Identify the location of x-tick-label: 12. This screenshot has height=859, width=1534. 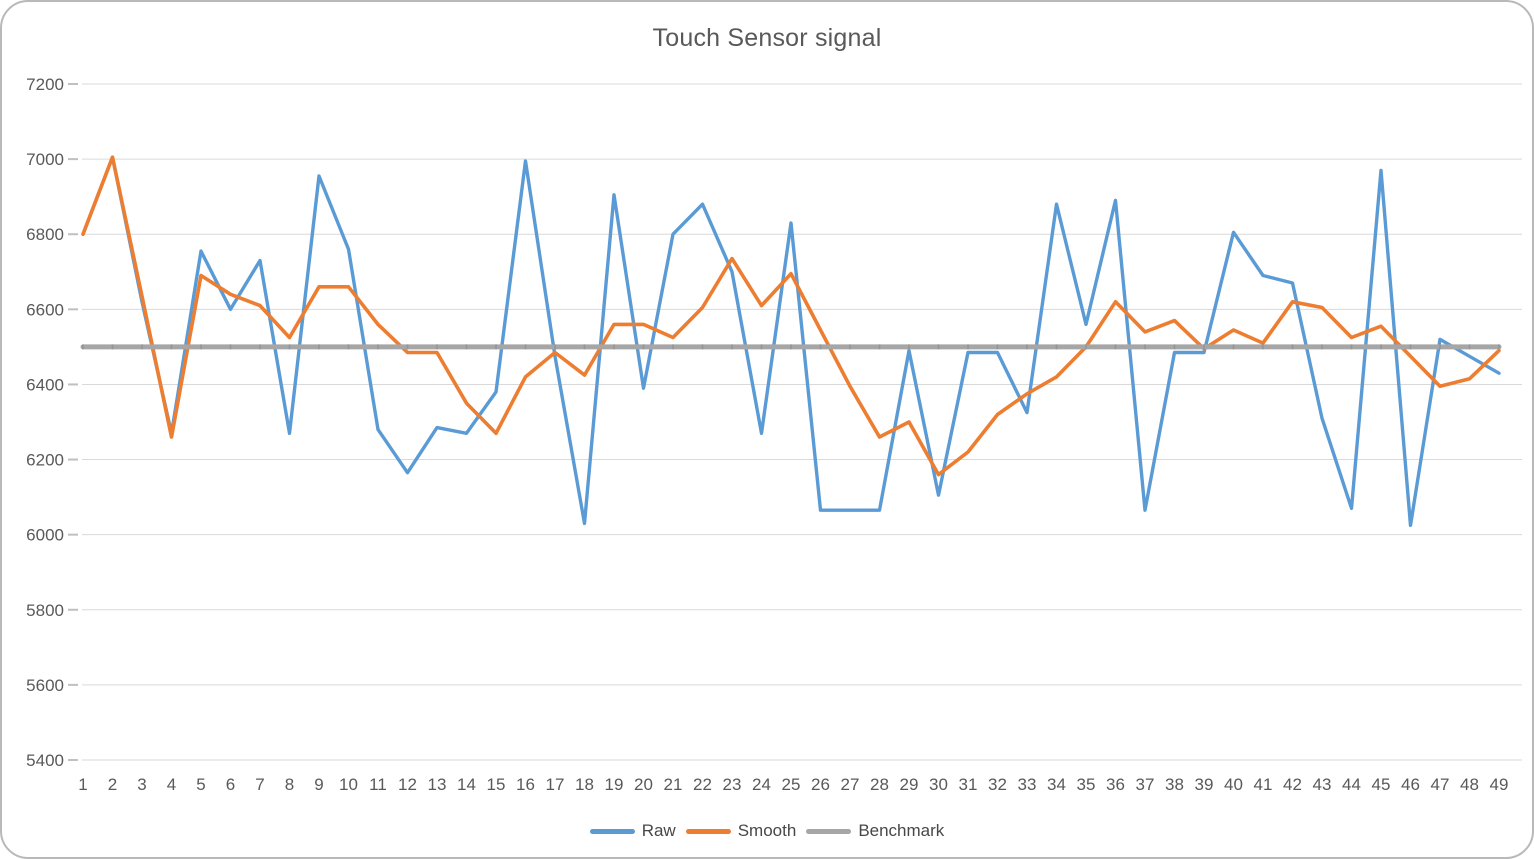
(407, 784).